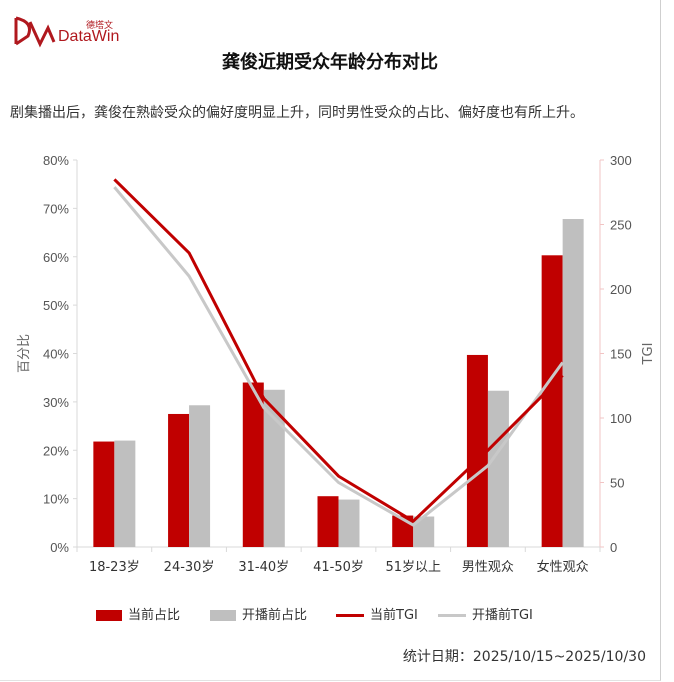  Describe the element at coordinates (189, 567) in the screenshot. I see `x-tick-label: 24-30岁` at that location.